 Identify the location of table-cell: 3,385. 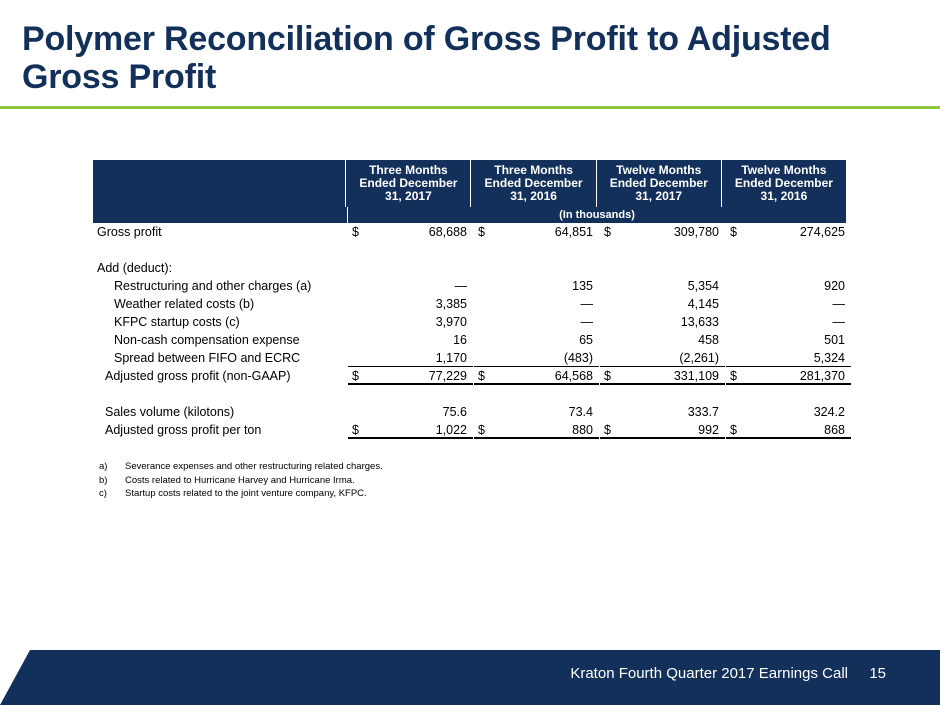
(410, 304).